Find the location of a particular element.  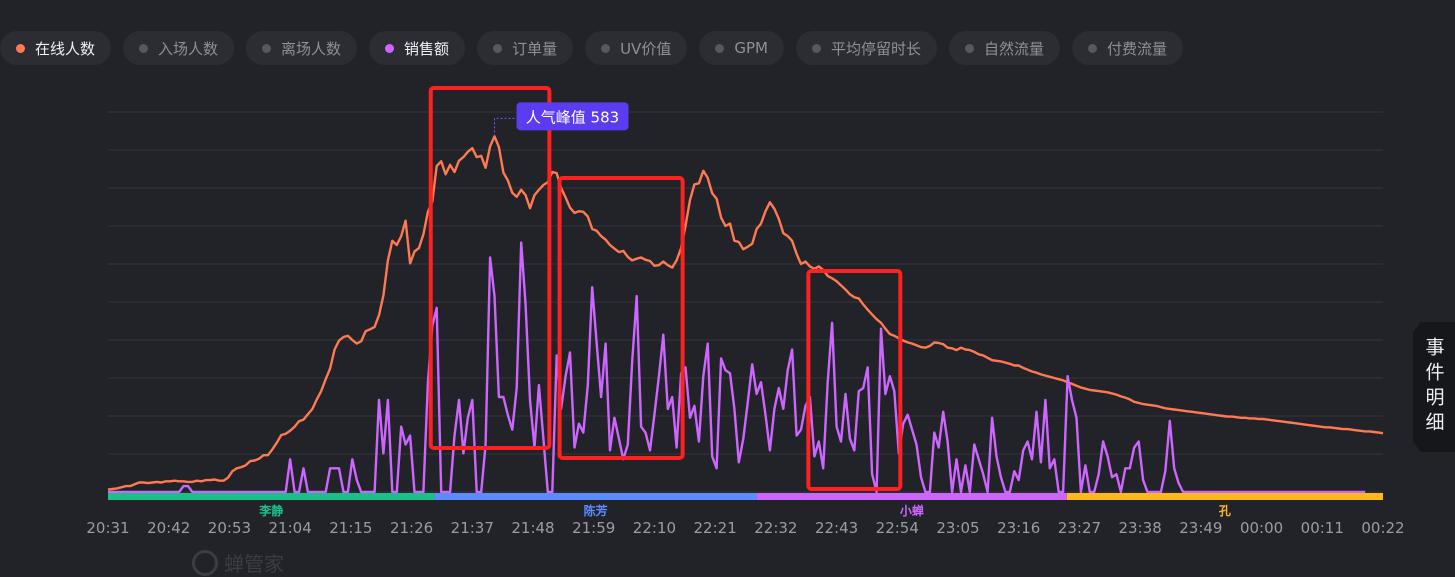

legend-label: 付费流量 is located at coordinates (1136, 48).